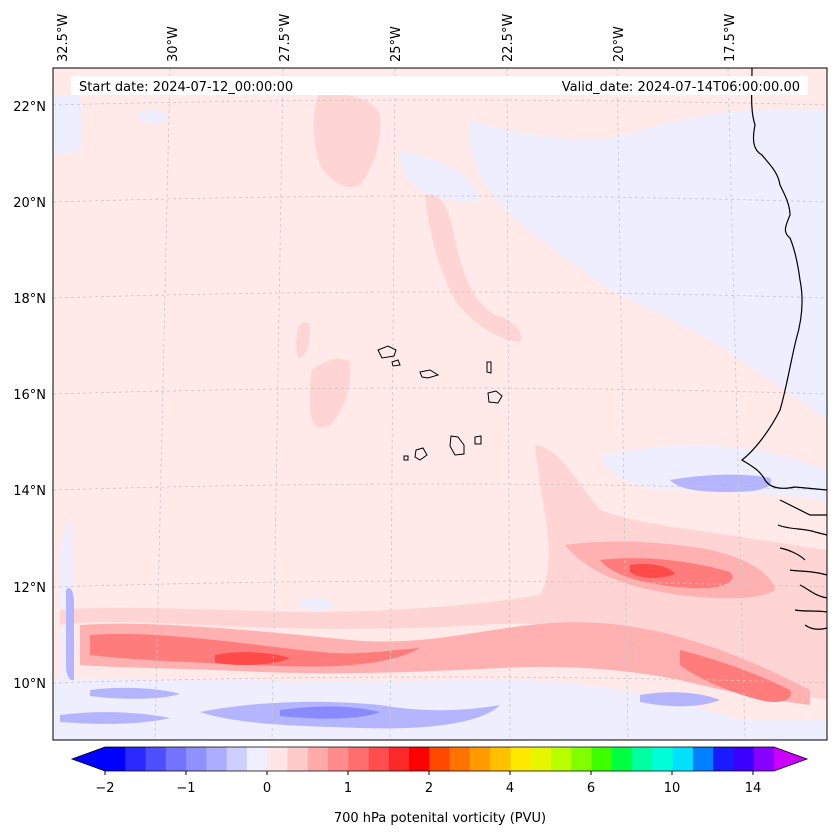  What do you see at coordinates (29, 588) in the screenshot?
I see `y-tick-label: 12°N` at bounding box center [29, 588].